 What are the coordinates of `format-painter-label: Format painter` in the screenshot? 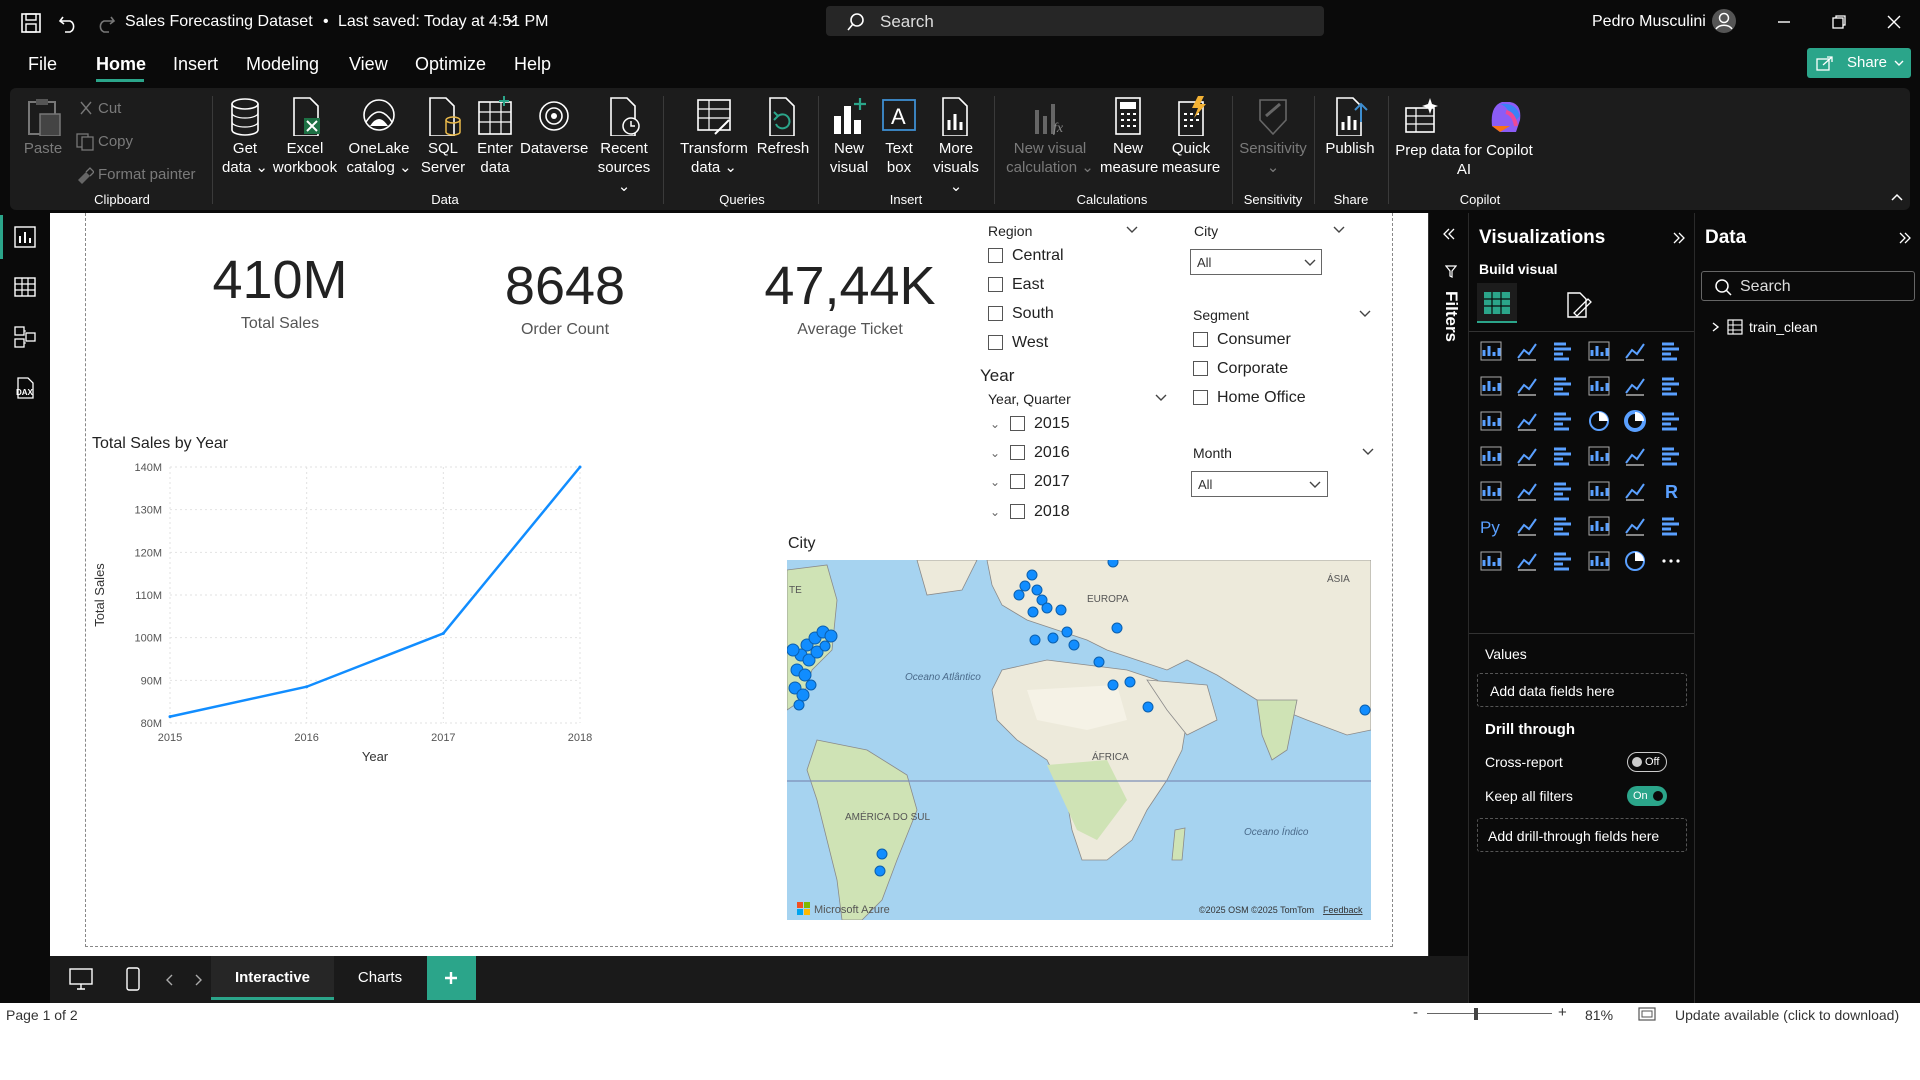 It's located at (147, 174).